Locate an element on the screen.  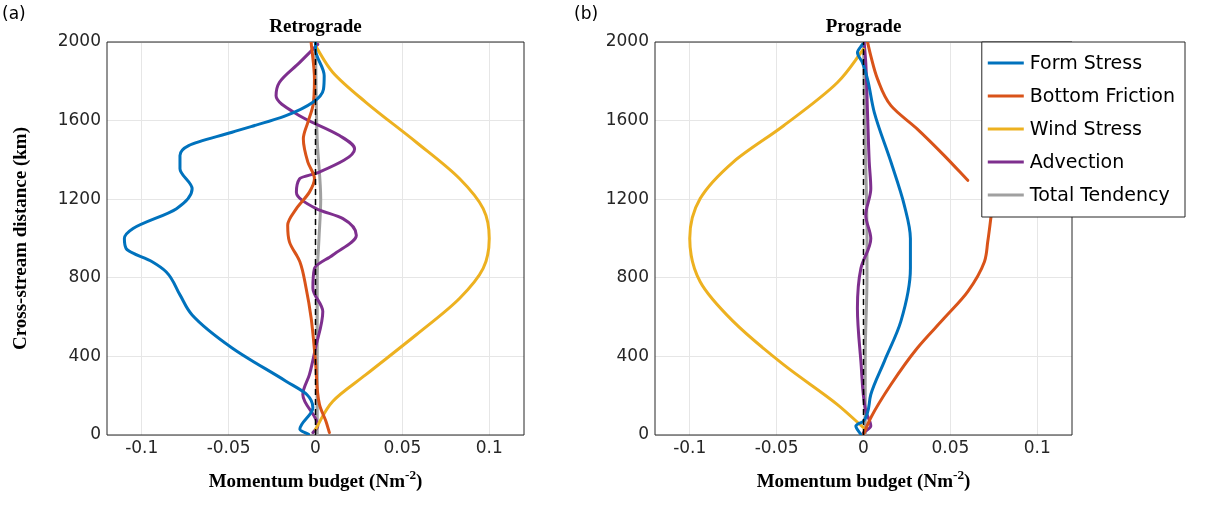
legend-label: Wind Stress is located at coordinates (1085, 127).